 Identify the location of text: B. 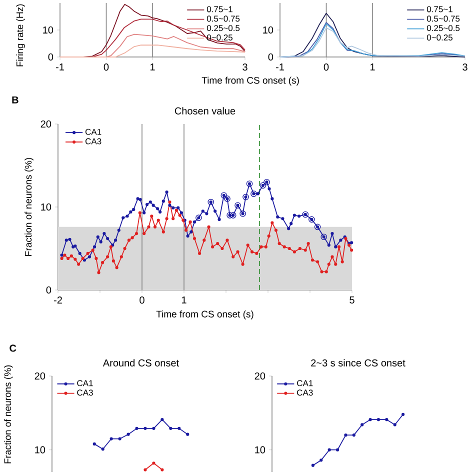
(15, 100).